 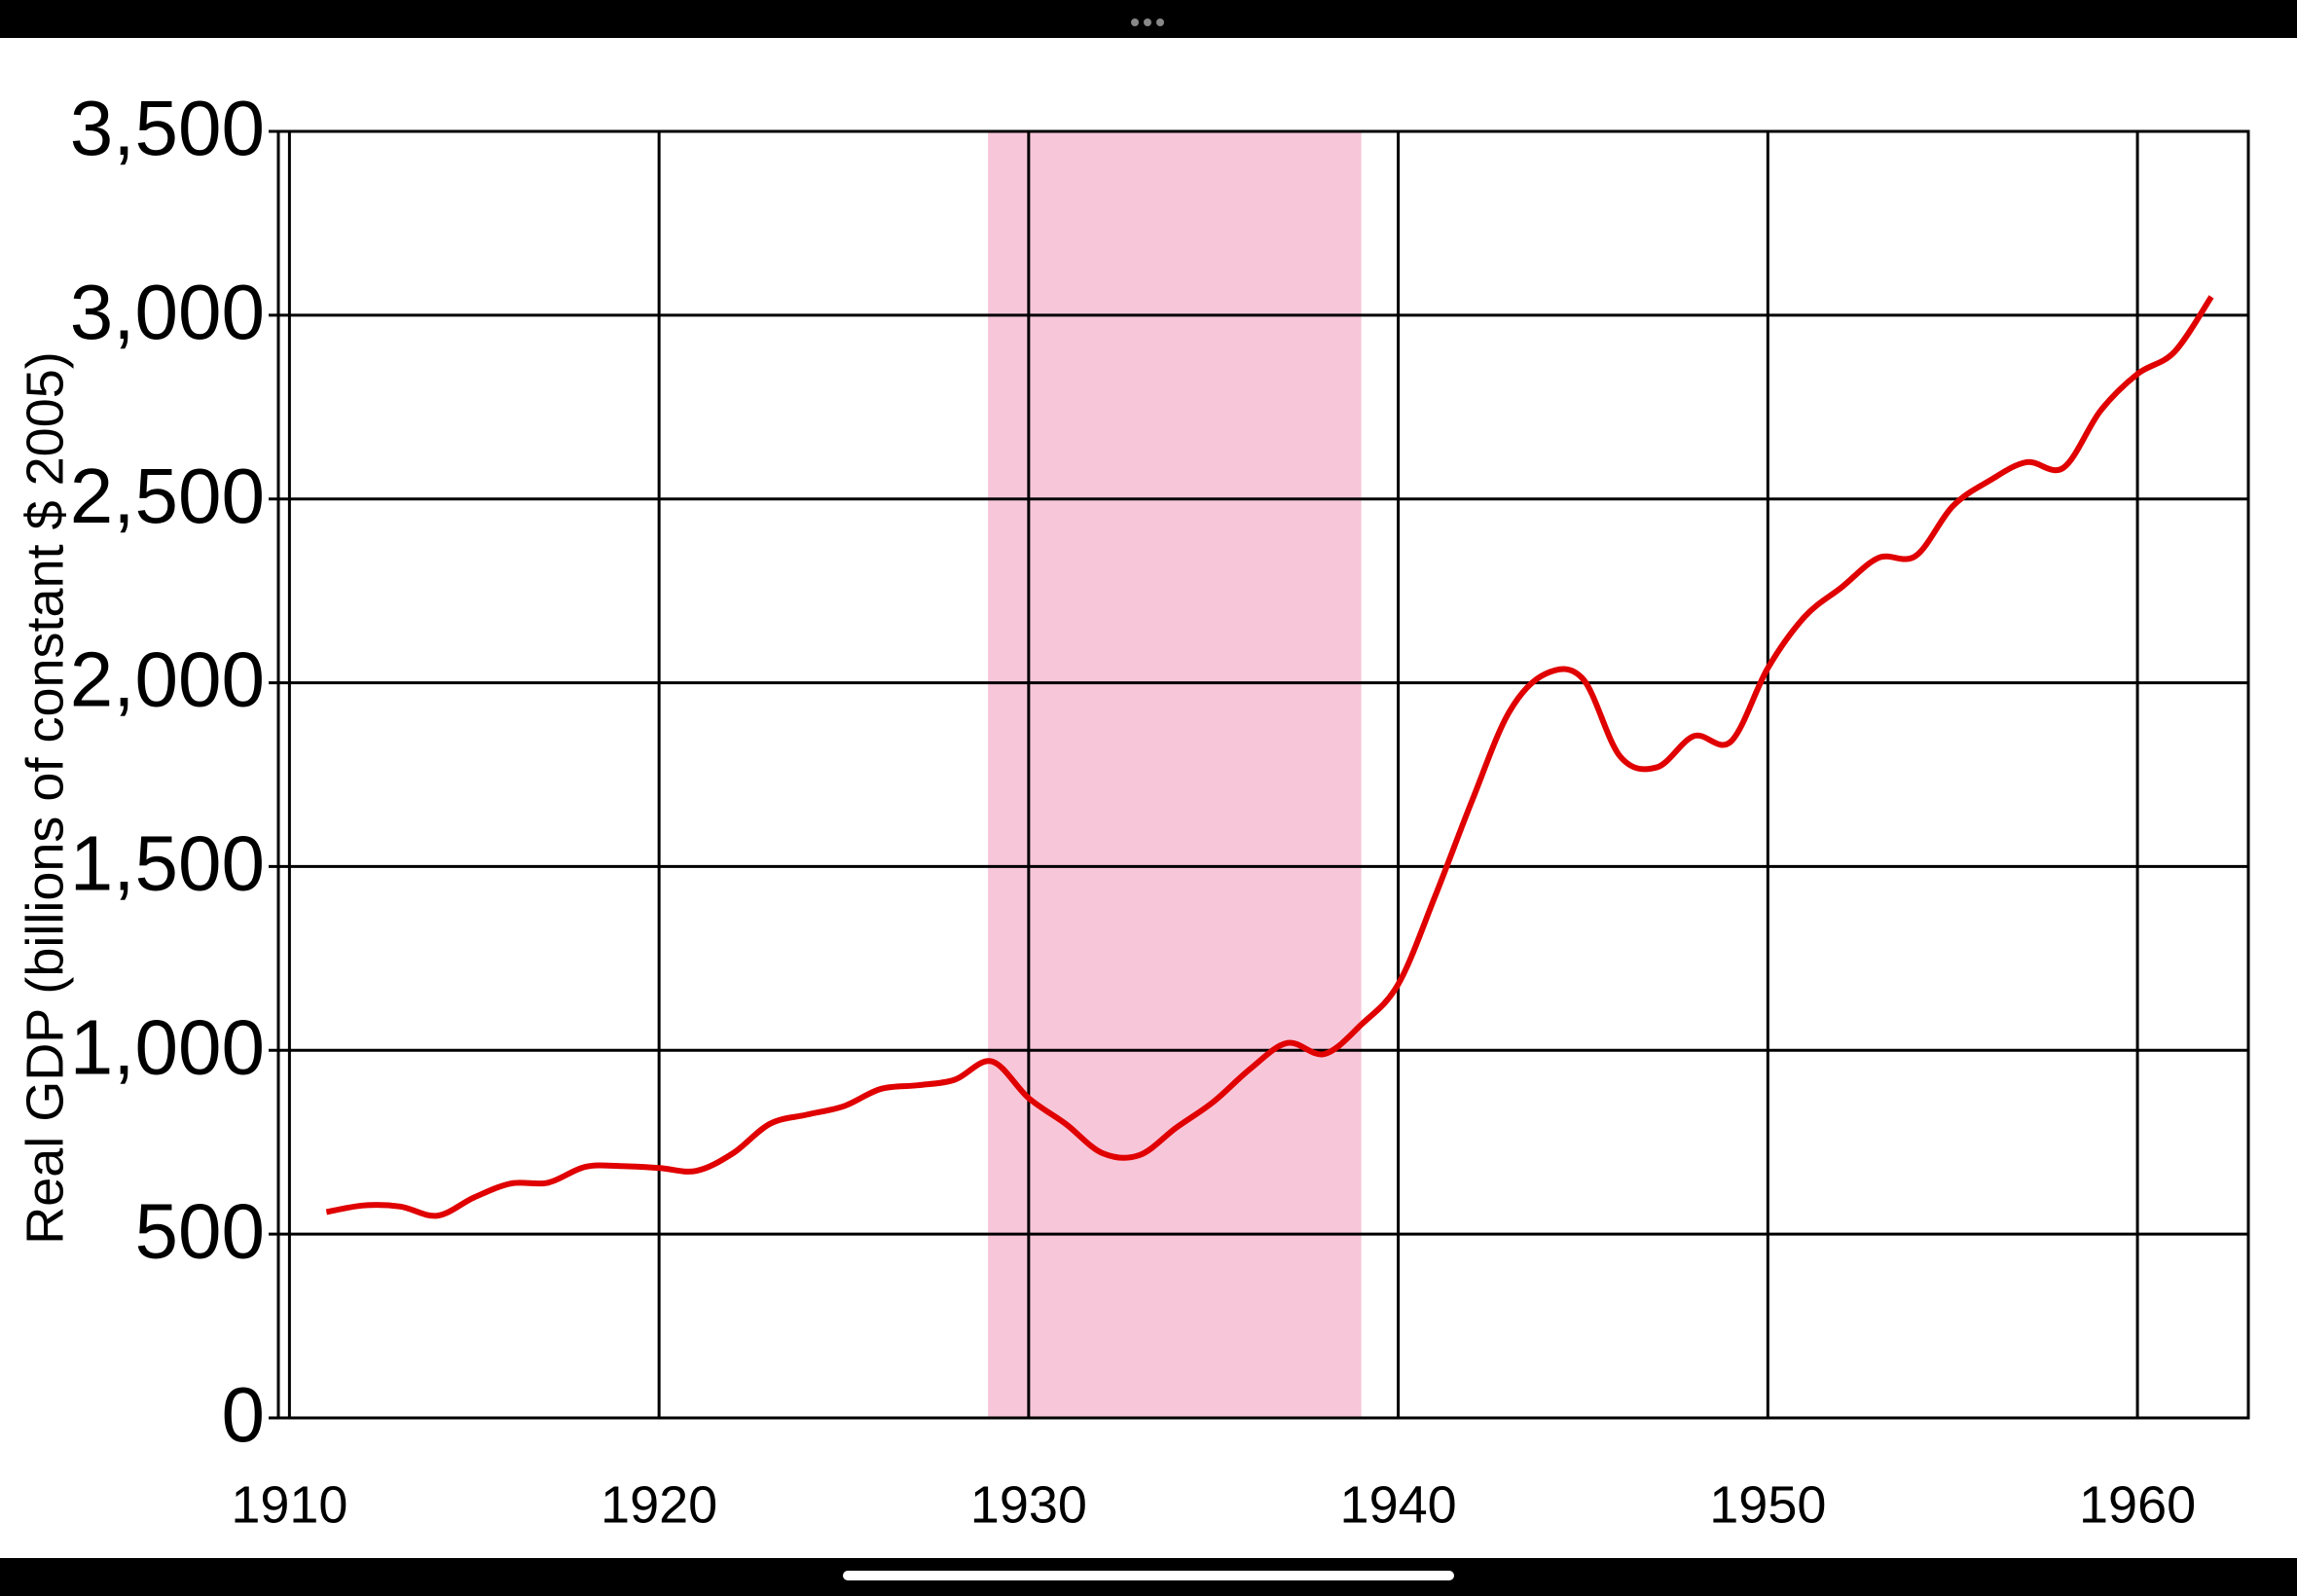 I want to click on x-tick-label: 1940, so click(x=1399, y=1504).